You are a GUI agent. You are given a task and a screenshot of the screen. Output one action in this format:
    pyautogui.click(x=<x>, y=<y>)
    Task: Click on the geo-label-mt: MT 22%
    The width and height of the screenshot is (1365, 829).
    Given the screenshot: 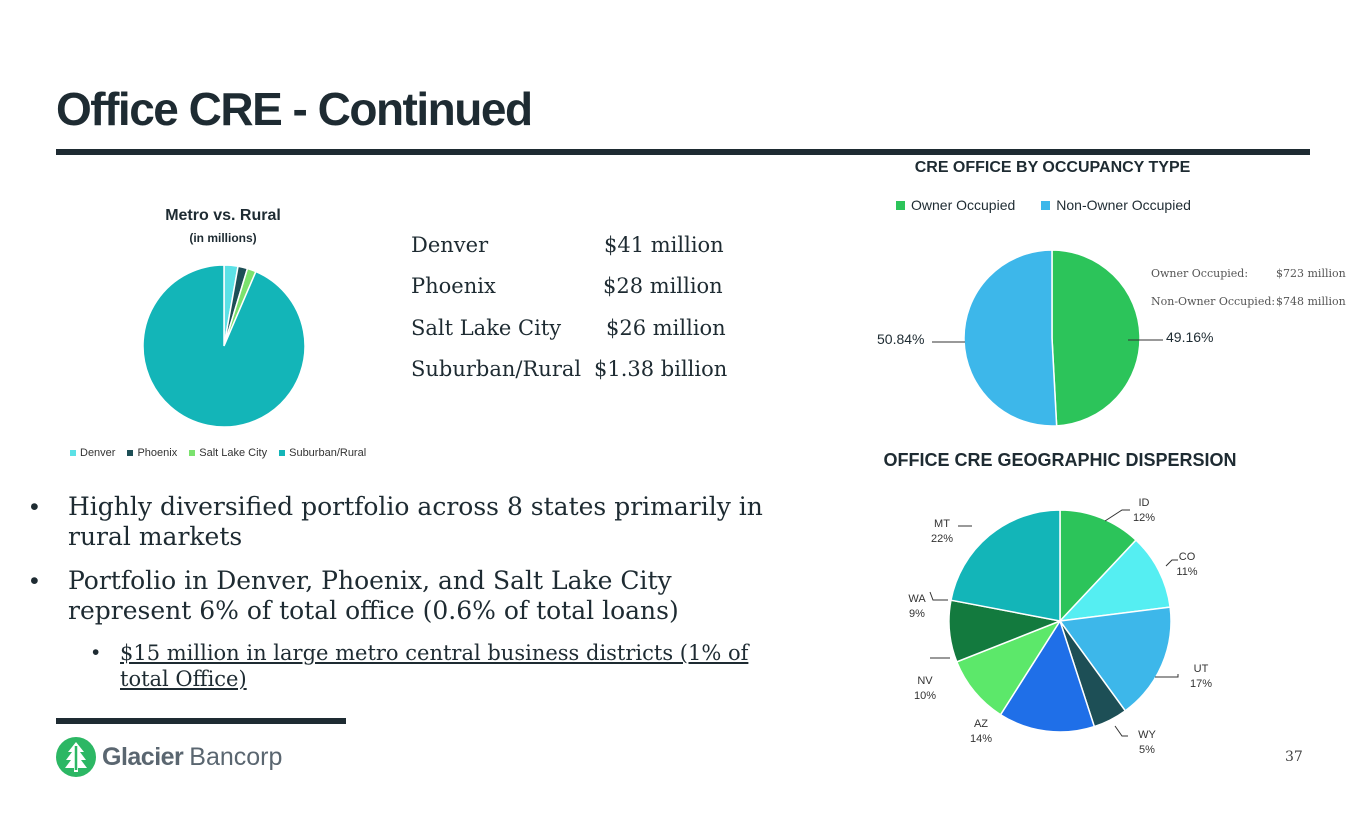 What is the action you would take?
    pyautogui.click(x=942, y=532)
    